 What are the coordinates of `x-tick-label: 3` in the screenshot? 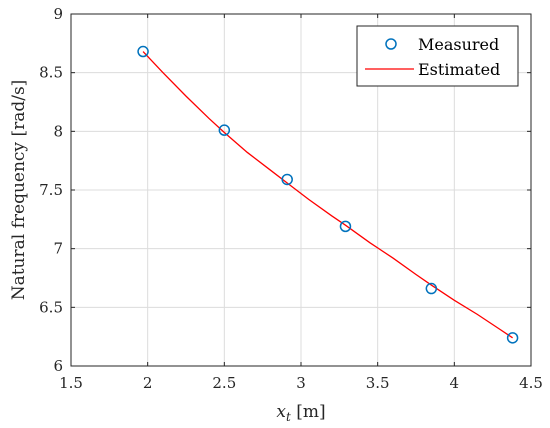 It's located at (301, 383).